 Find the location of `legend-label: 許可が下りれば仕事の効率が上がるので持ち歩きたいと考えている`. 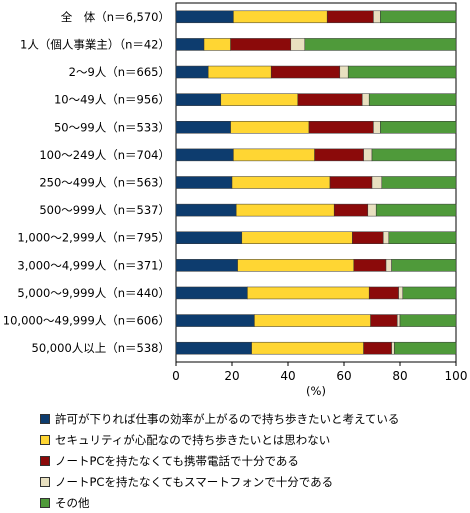

legend-label: 許可が下りれば仕事の効率が上がるので持ち歩きたいと考えている is located at coordinates (227, 418).